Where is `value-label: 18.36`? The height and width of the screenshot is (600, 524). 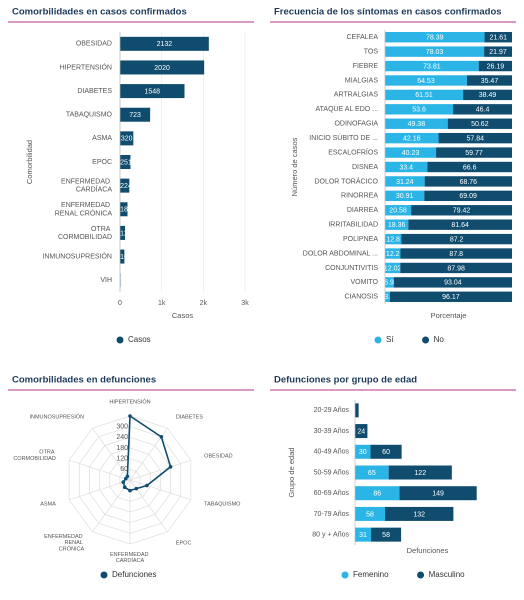 value-label: 18.36 is located at coordinates (397, 225).